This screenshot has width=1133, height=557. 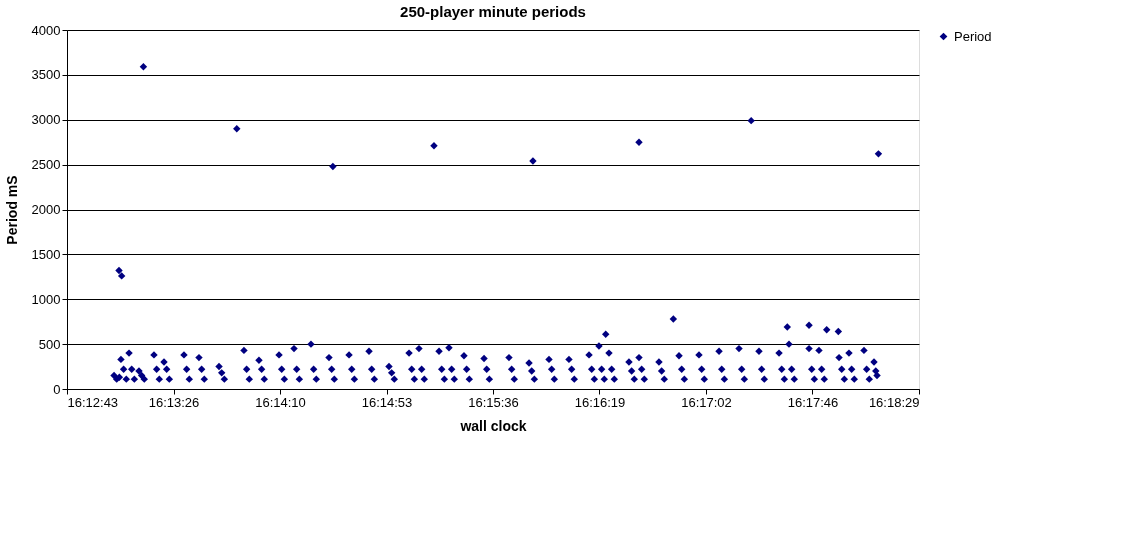 I want to click on y-tick-label: 3000, so click(x=46, y=120).